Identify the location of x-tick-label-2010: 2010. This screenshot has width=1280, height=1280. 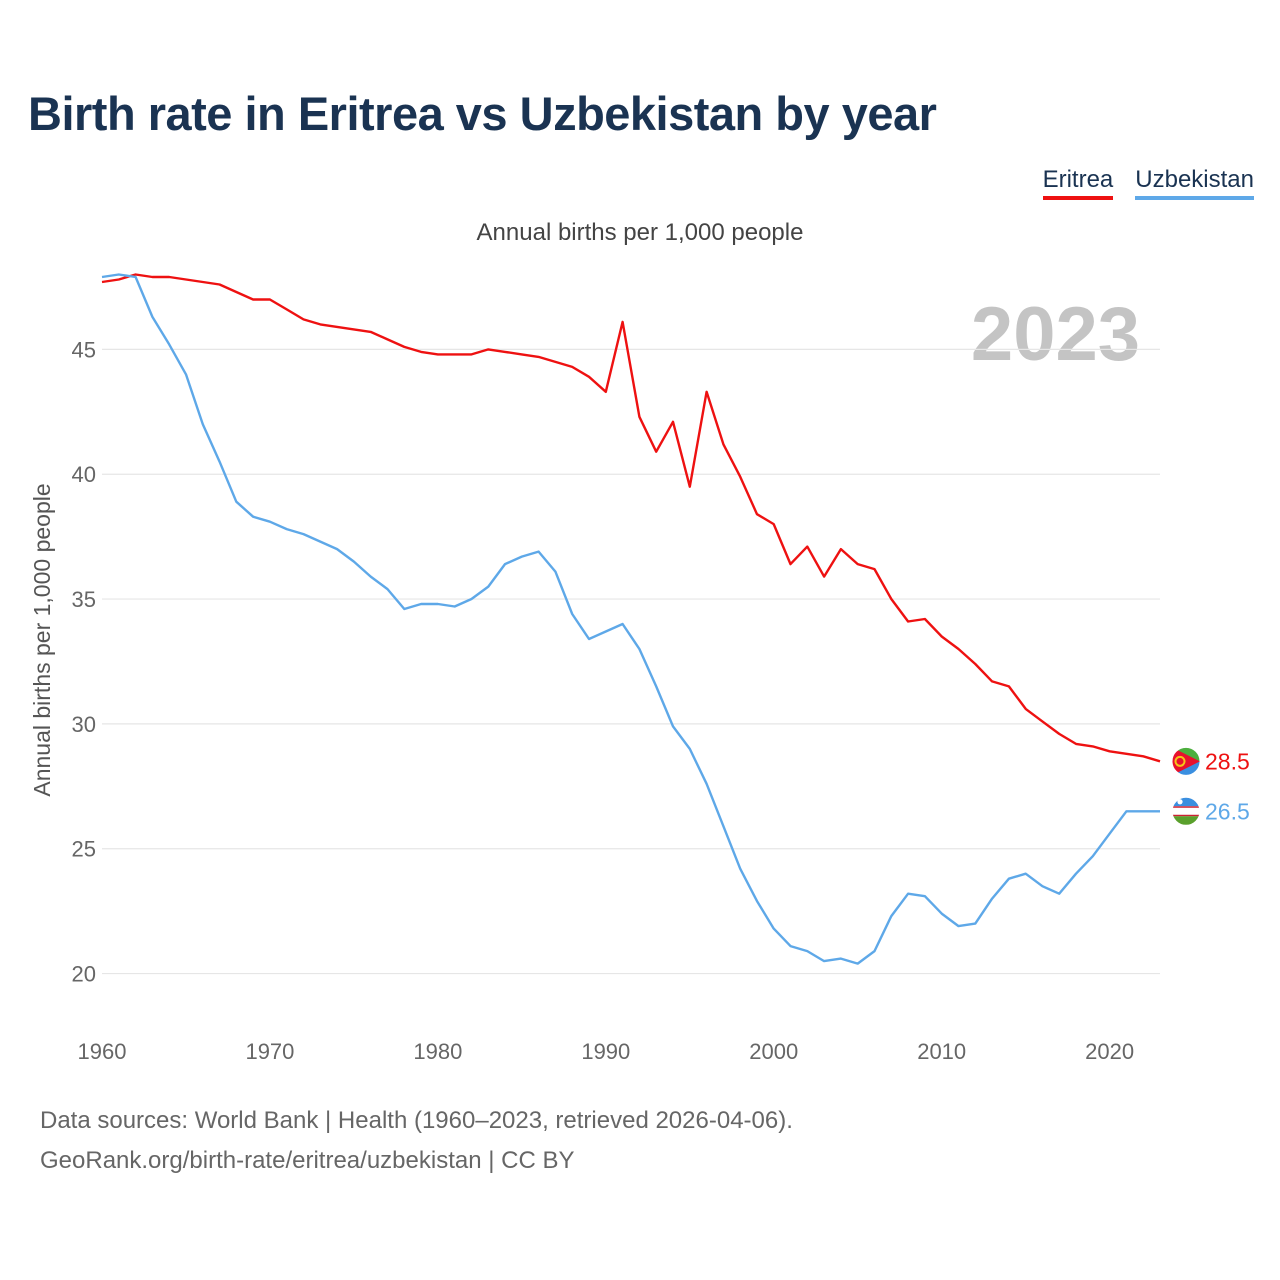
(941, 1051).